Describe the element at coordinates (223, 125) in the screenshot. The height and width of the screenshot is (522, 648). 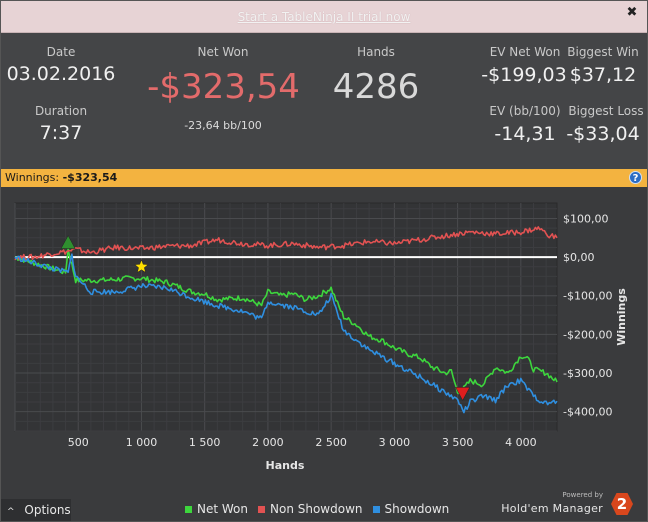
I see `net-won-bb: -23,64 bb/100` at that location.